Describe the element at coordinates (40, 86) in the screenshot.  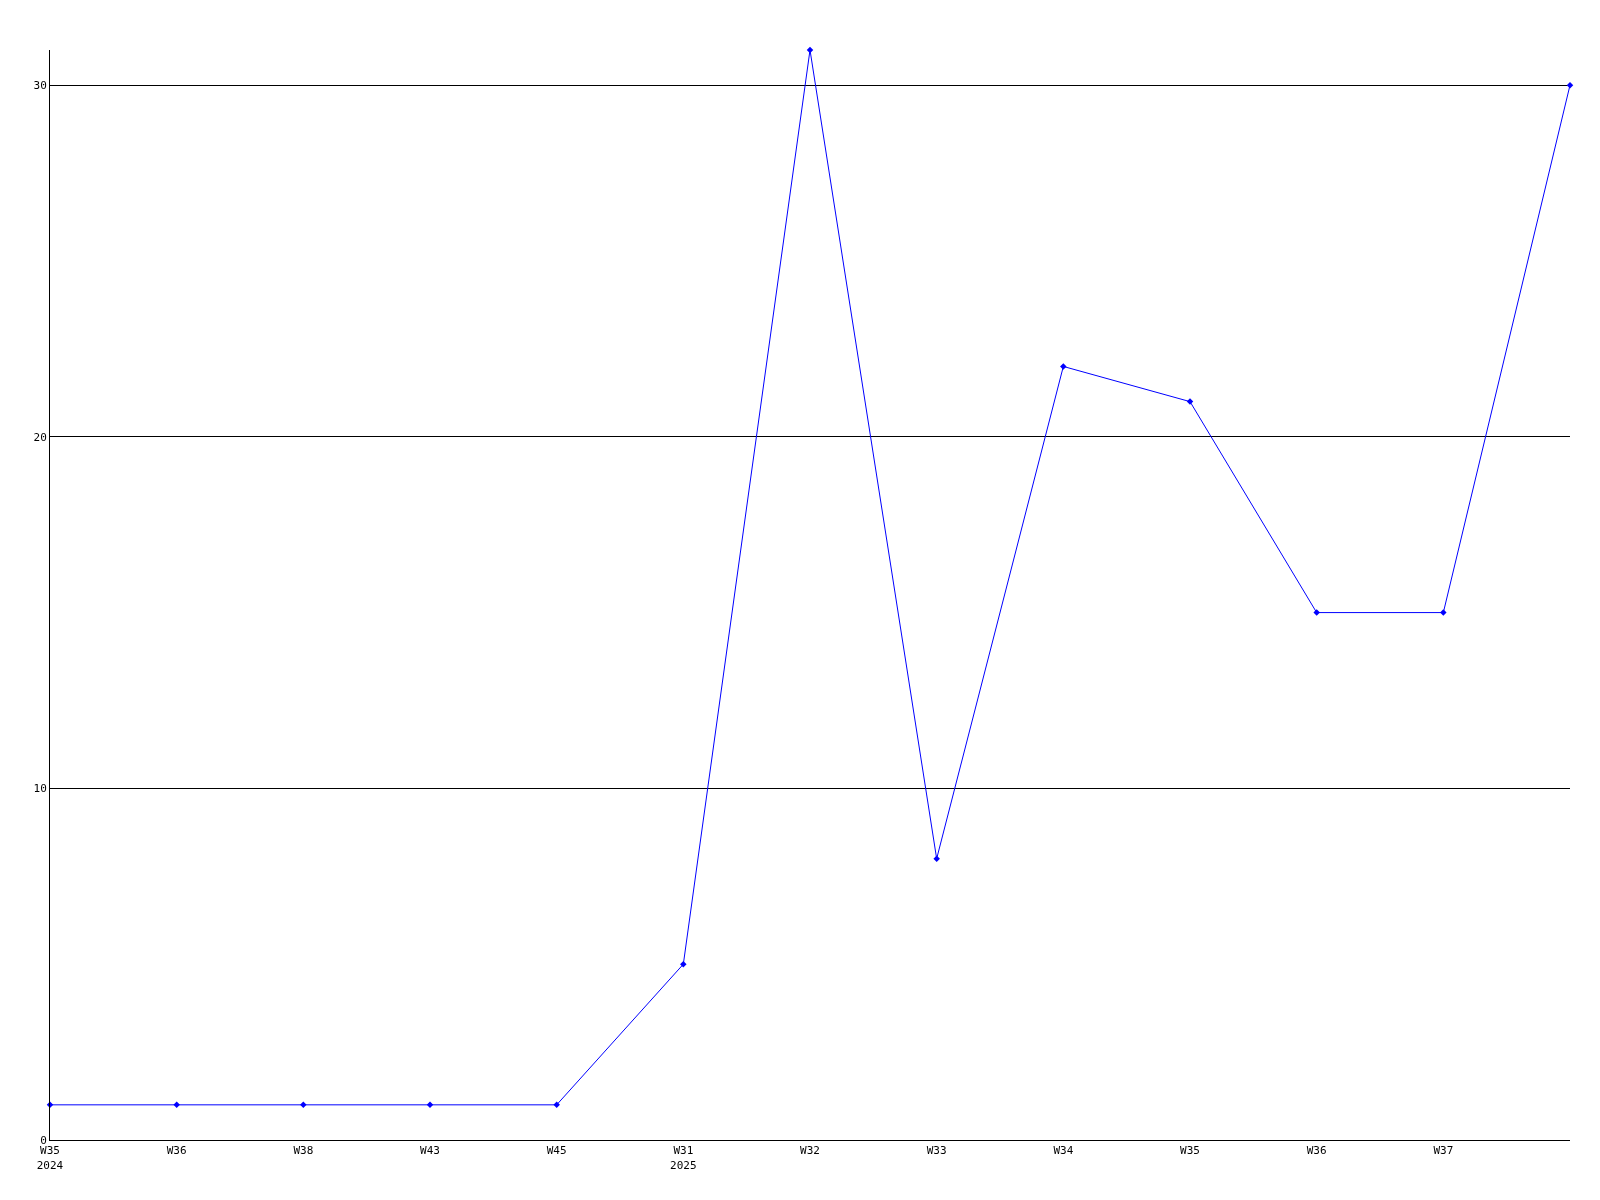
I see `y-tick-label: 30` at that location.